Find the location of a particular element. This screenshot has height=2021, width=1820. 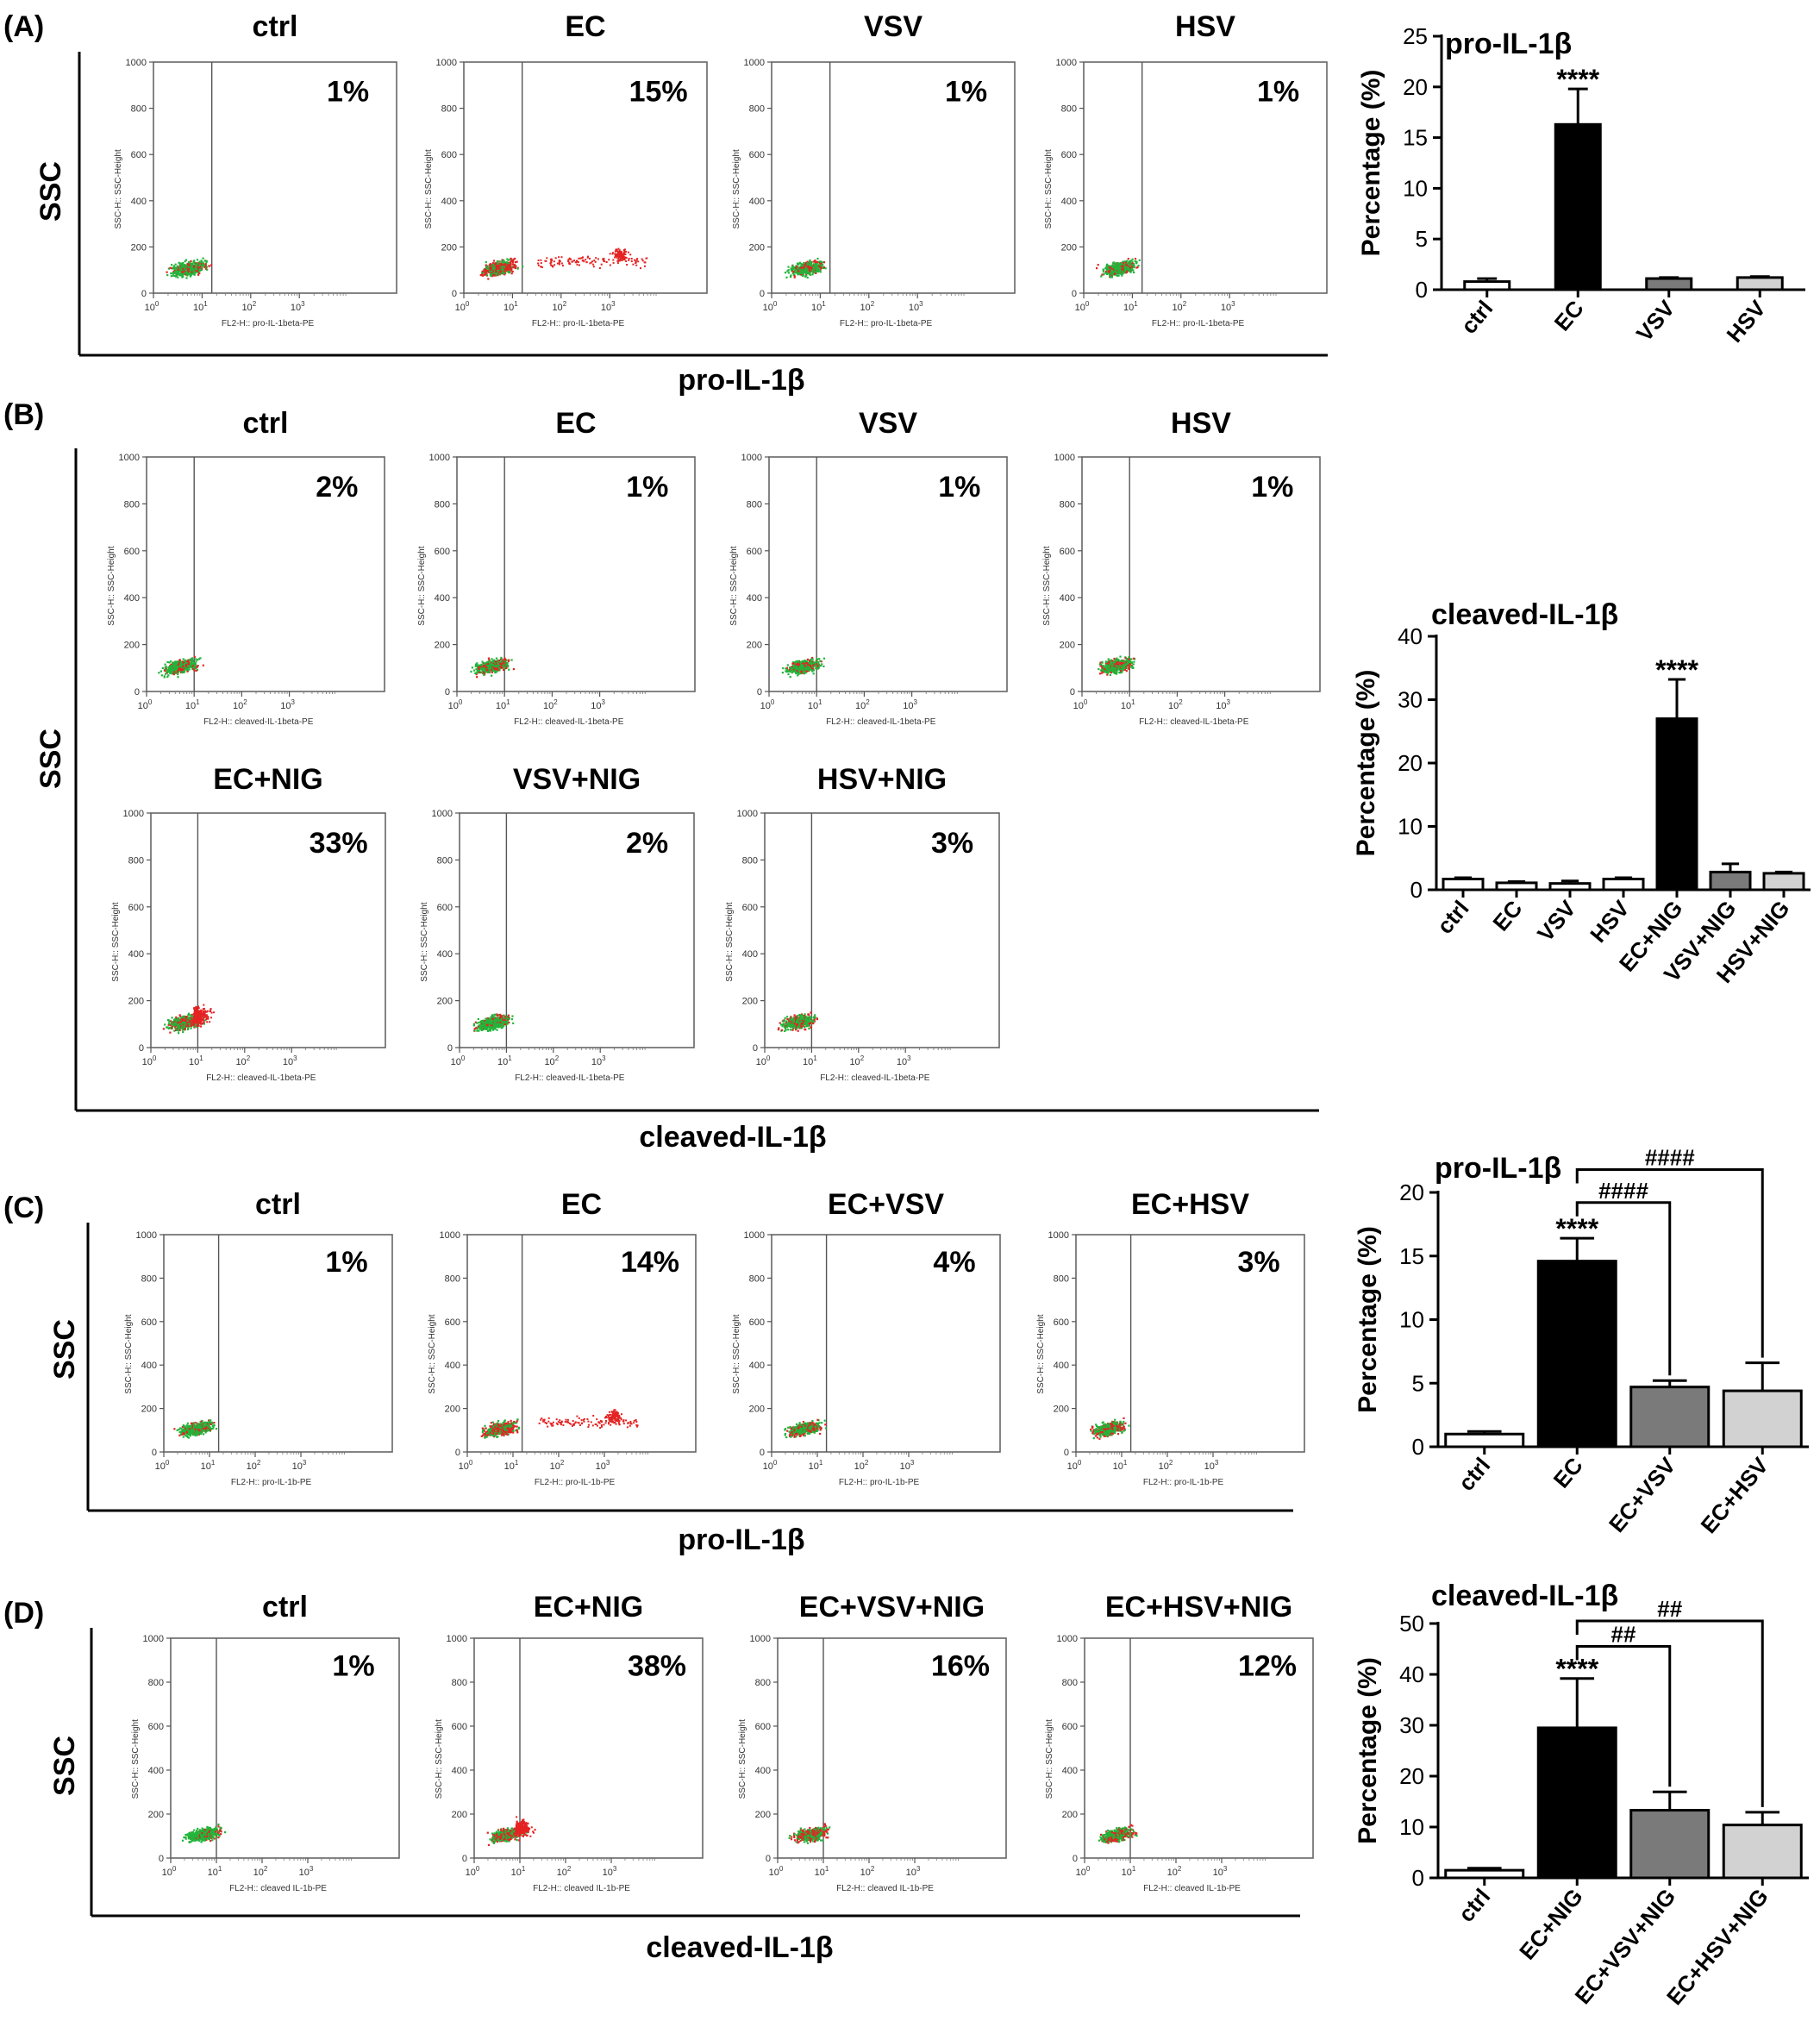

x-tick-base: 10 is located at coordinates (238, 706).